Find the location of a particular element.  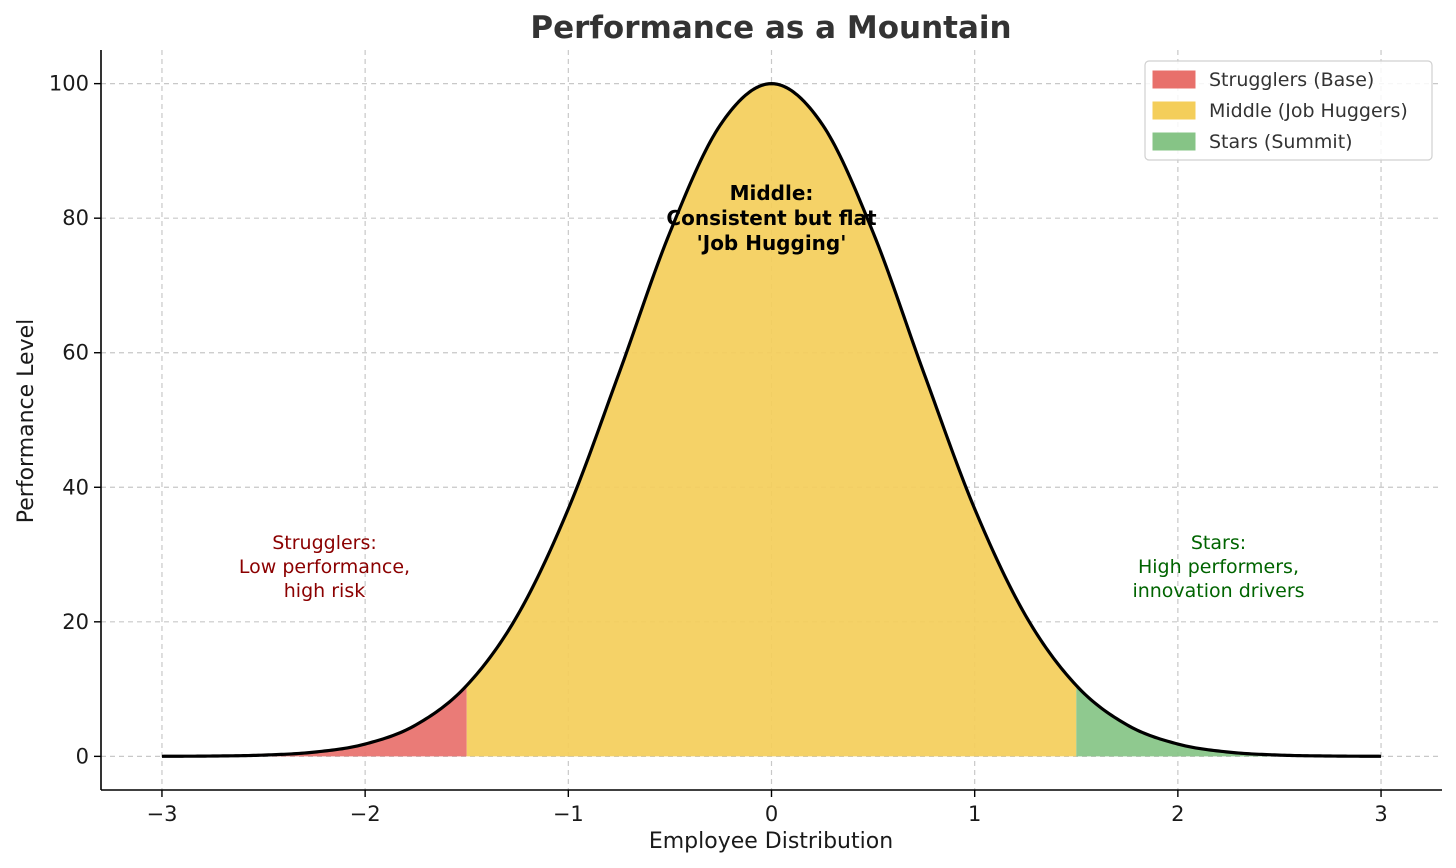

chart-title: Performance as a Mountain is located at coordinates (770, 28).